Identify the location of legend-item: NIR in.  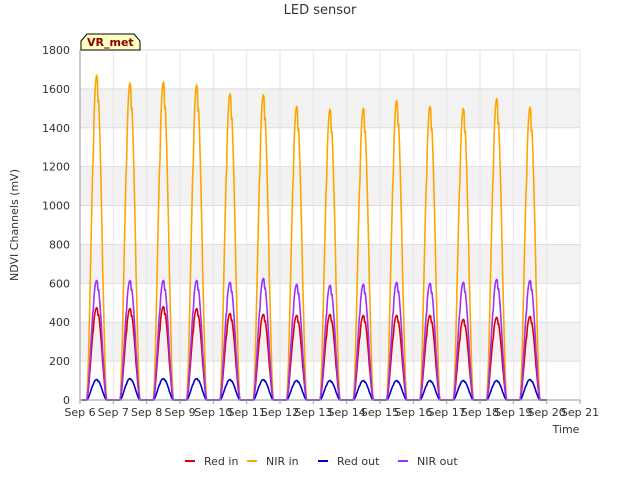
(273, 461).